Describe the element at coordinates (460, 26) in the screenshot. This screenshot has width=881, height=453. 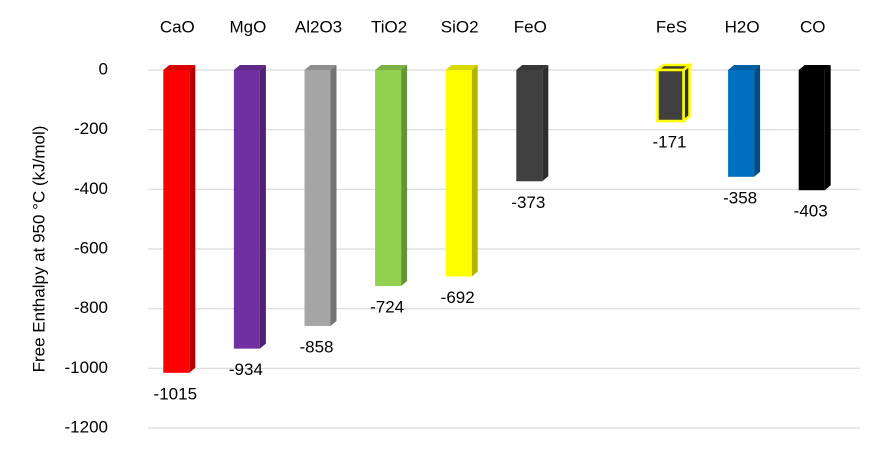
I see `x-tick-label: SiO2` at that location.